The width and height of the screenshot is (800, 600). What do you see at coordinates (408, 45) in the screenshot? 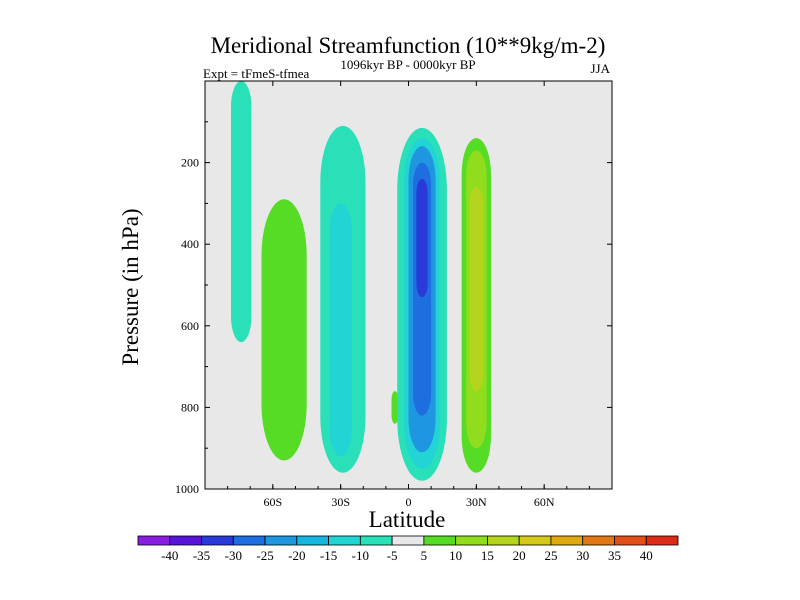
I see `chart-title: Meridional Streamfunction (10**9kg/m-2)` at bounding box center [408, 45].